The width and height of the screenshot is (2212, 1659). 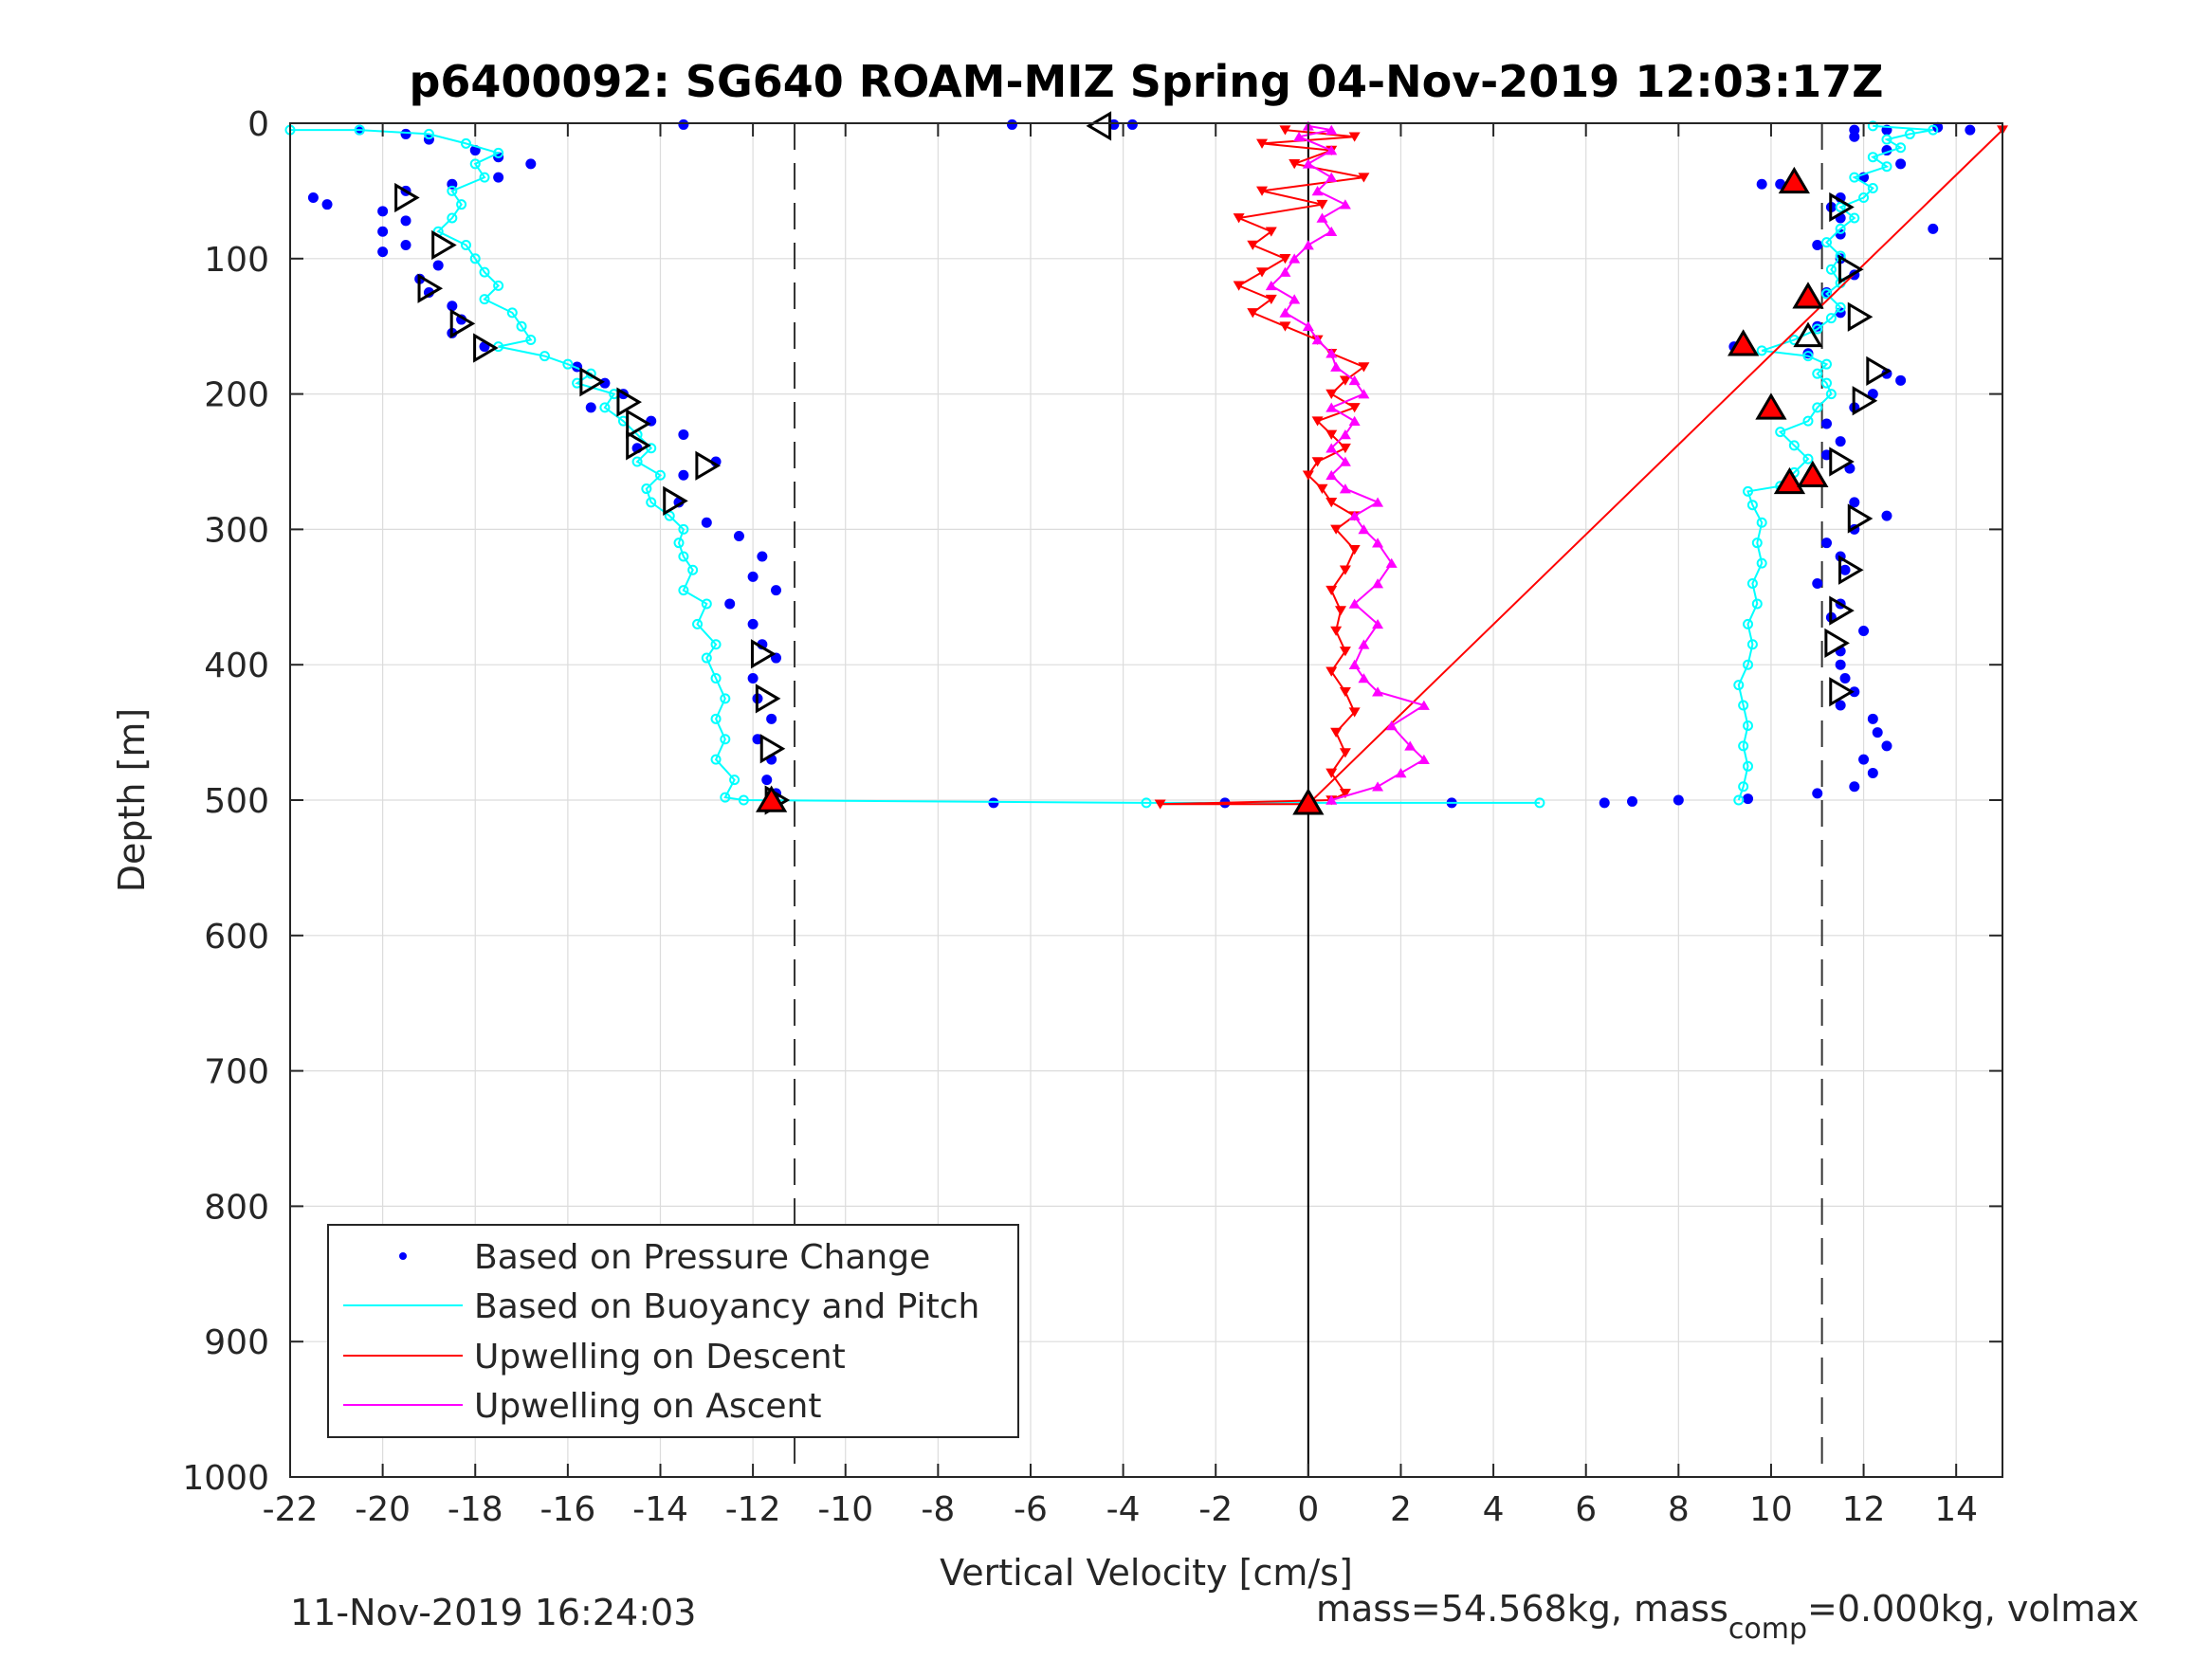 I want to click on legend-entry-buoyancy: Based on Buoyancy and Pitch, so click(x=726, y=1306).